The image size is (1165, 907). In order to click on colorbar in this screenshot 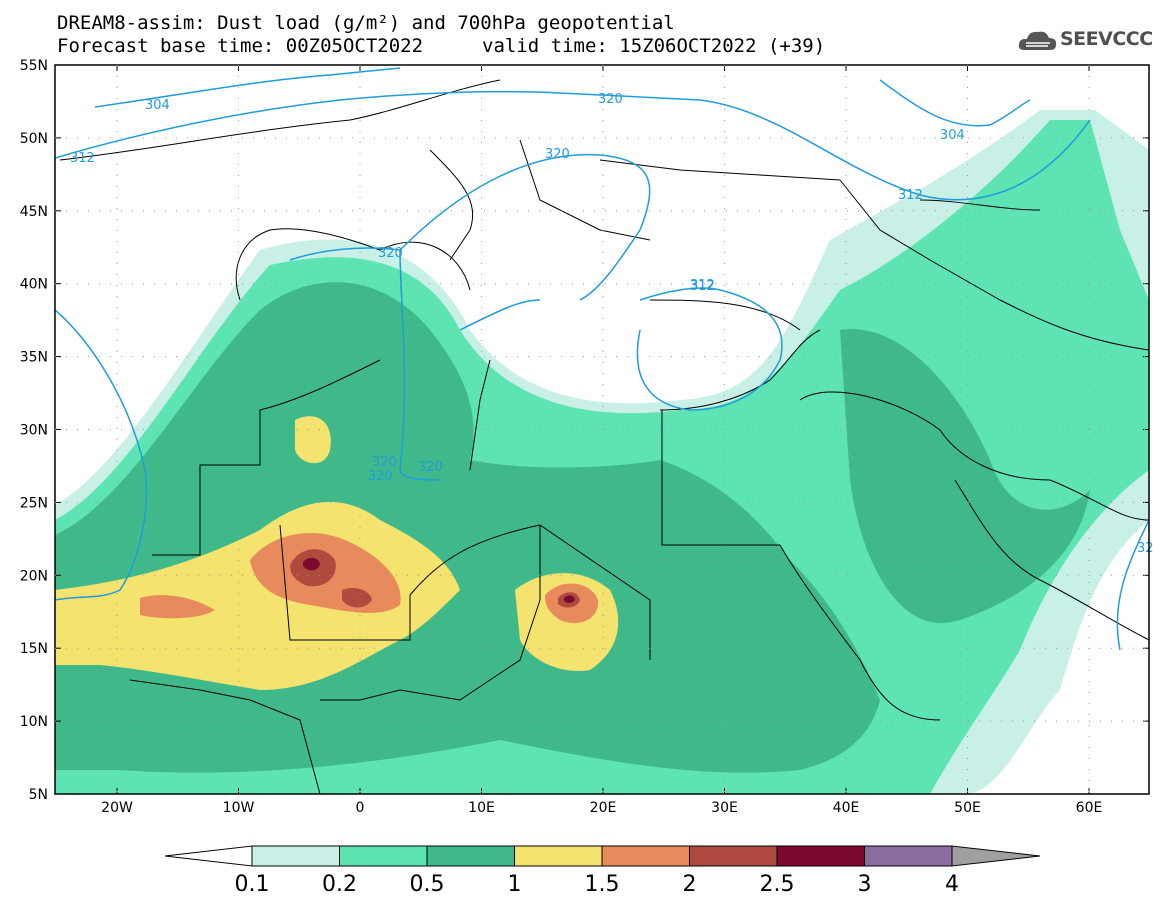, I will do `click(602, 856)`.